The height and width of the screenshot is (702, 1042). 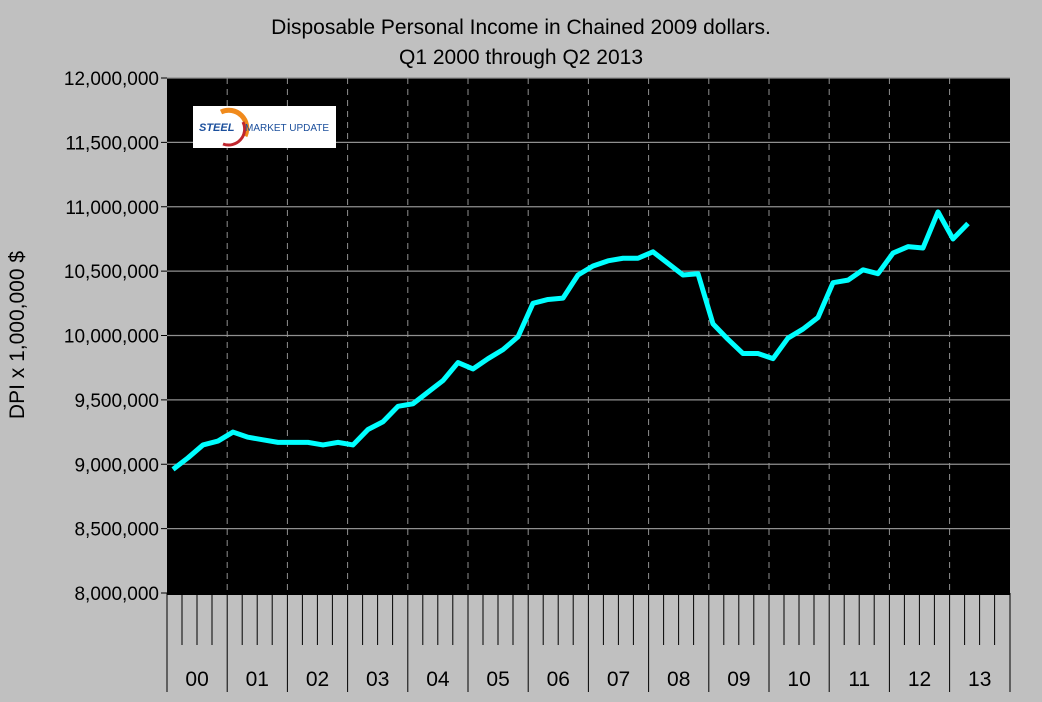 I want to click on y-tick-label: 10,500,000, so click(x=111, y=272).